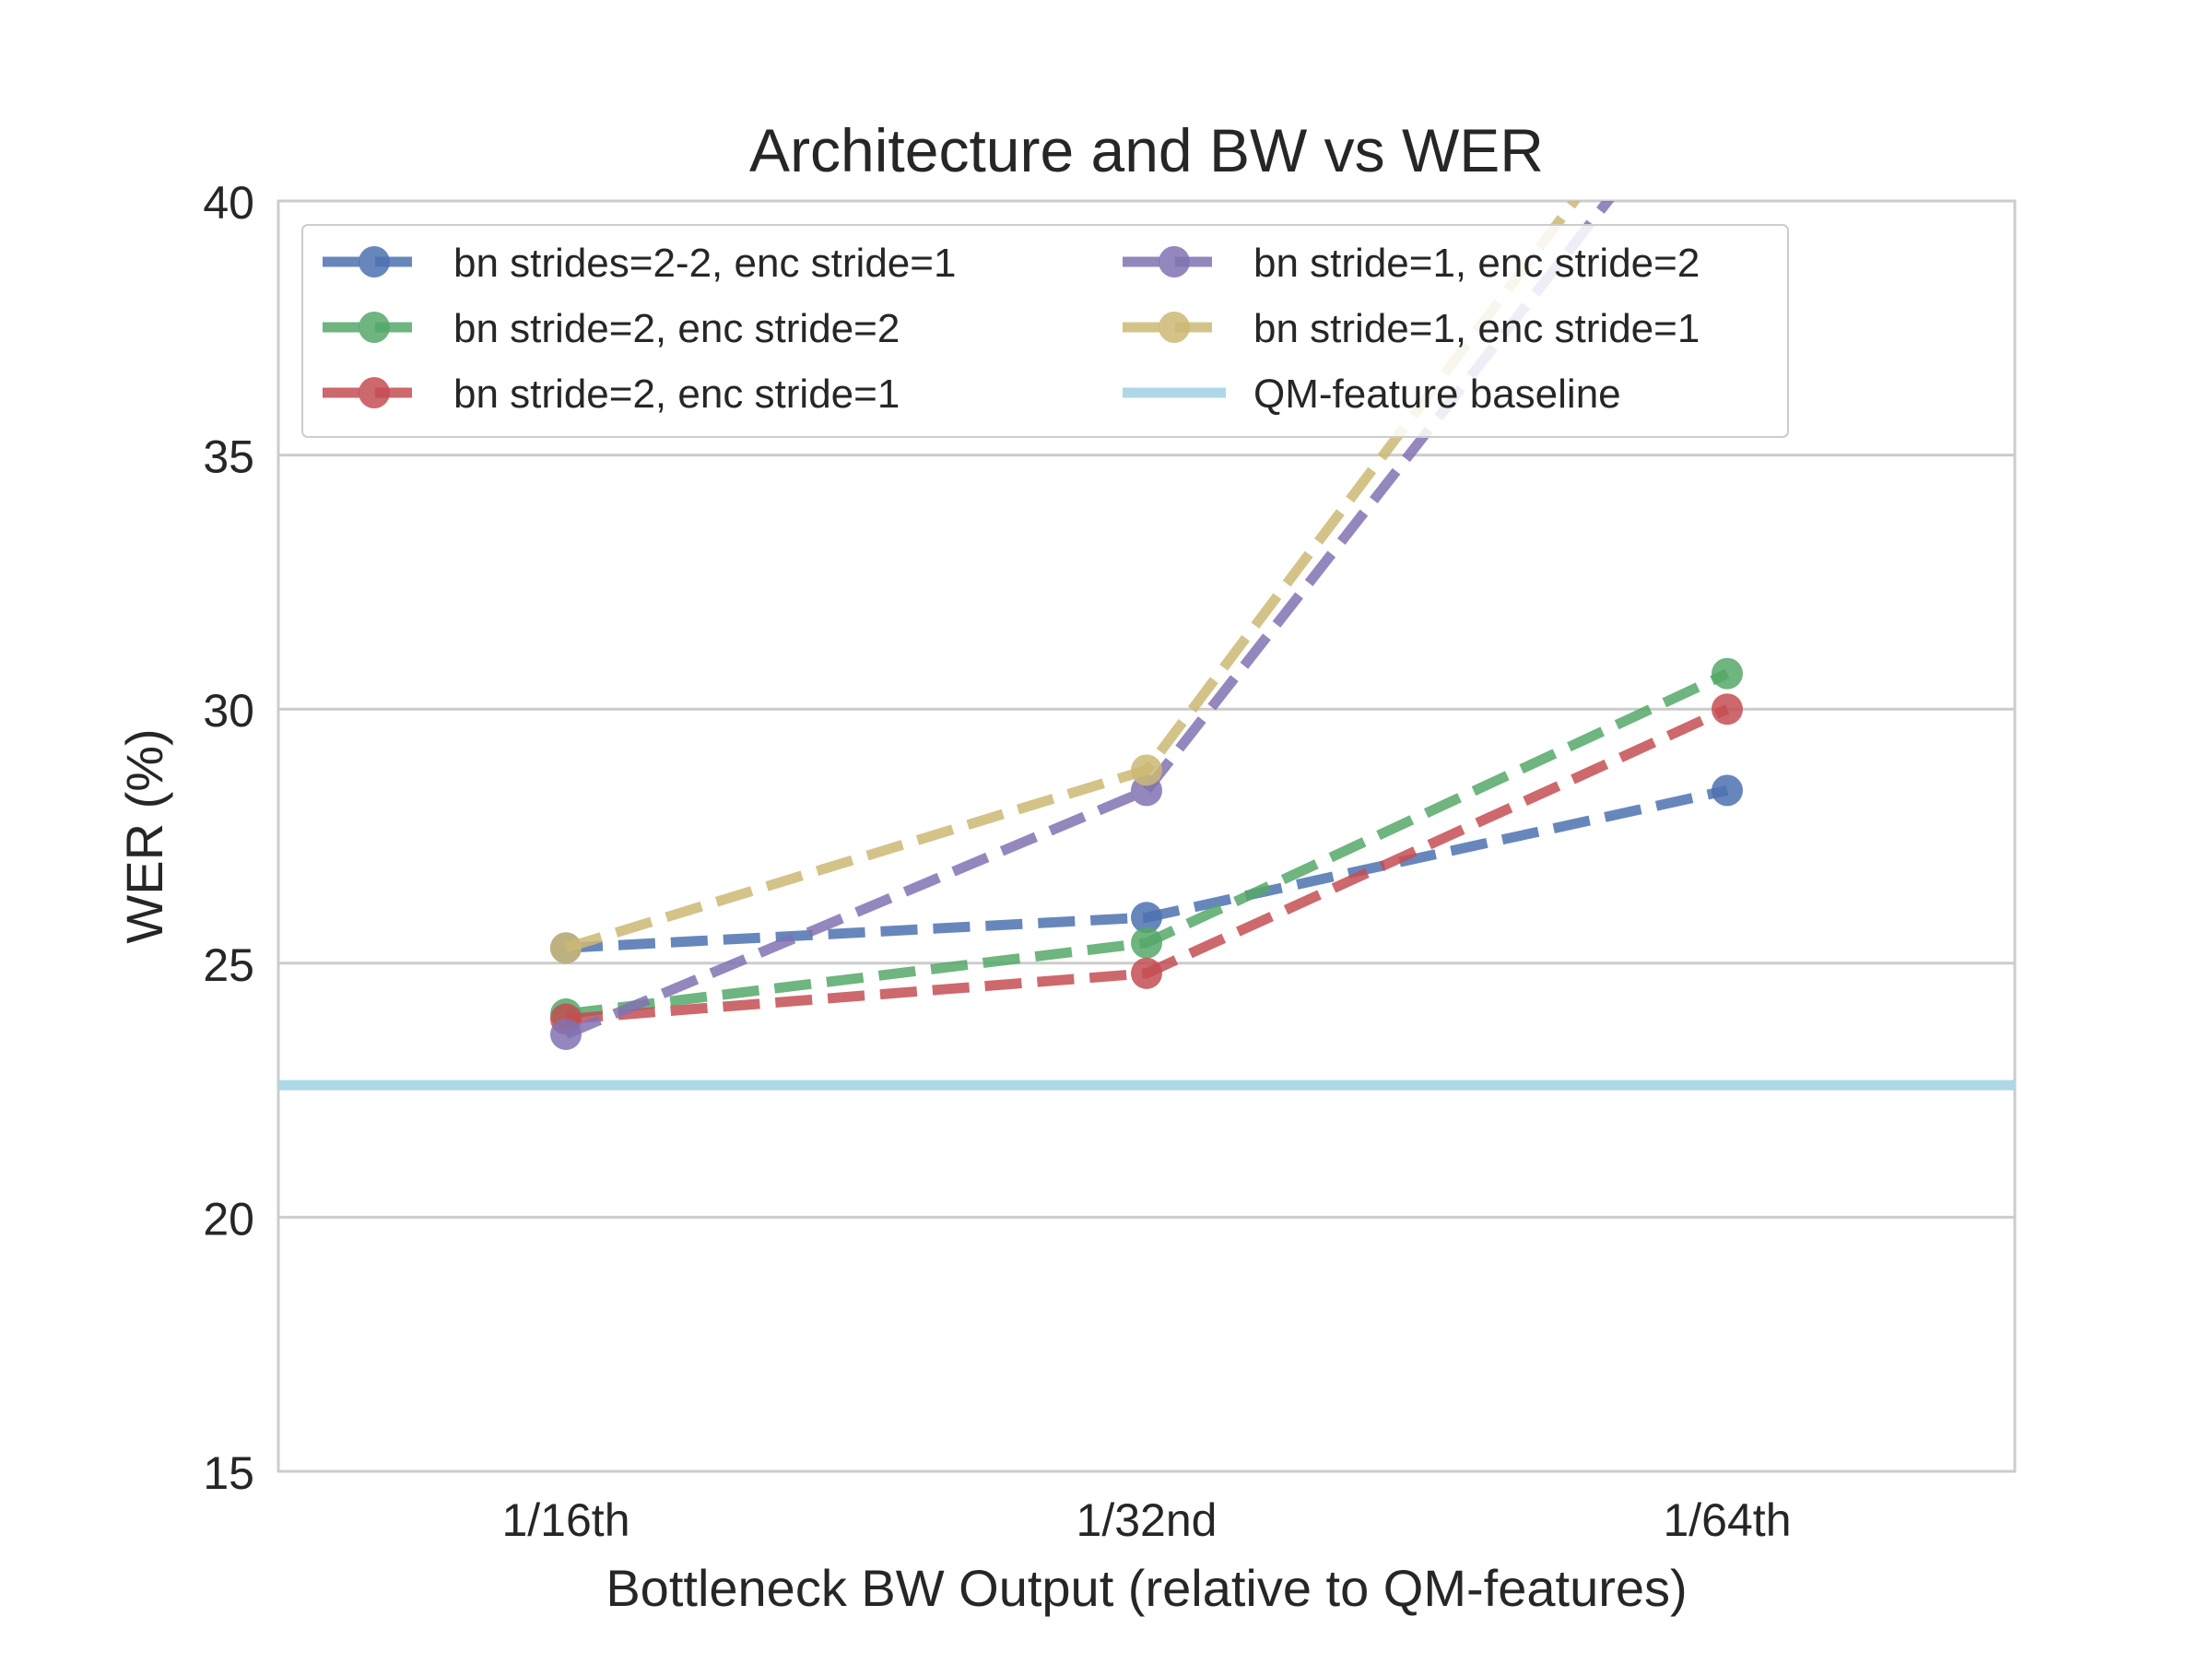 This screenshot has width=2212, height=1664. Describe the element at coordinates (144, 835) in the screenshot. I see `y-axis-label: WER (%)` at that location.